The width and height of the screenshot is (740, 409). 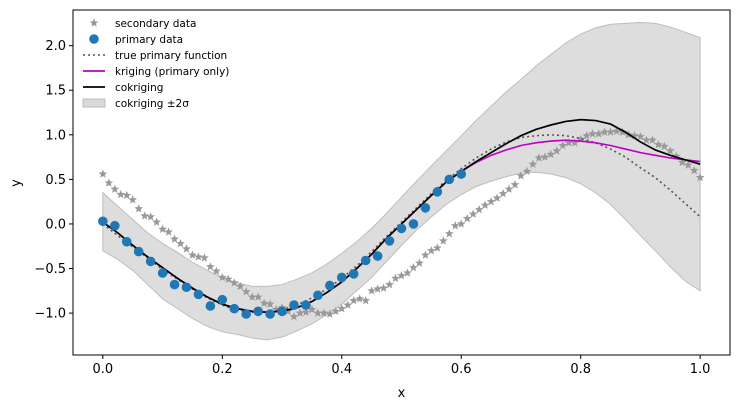 What do you see at coordinates (155, 24) in the screenshot?
I see `legend-label: secondary data` at bounding box center [155, 24].